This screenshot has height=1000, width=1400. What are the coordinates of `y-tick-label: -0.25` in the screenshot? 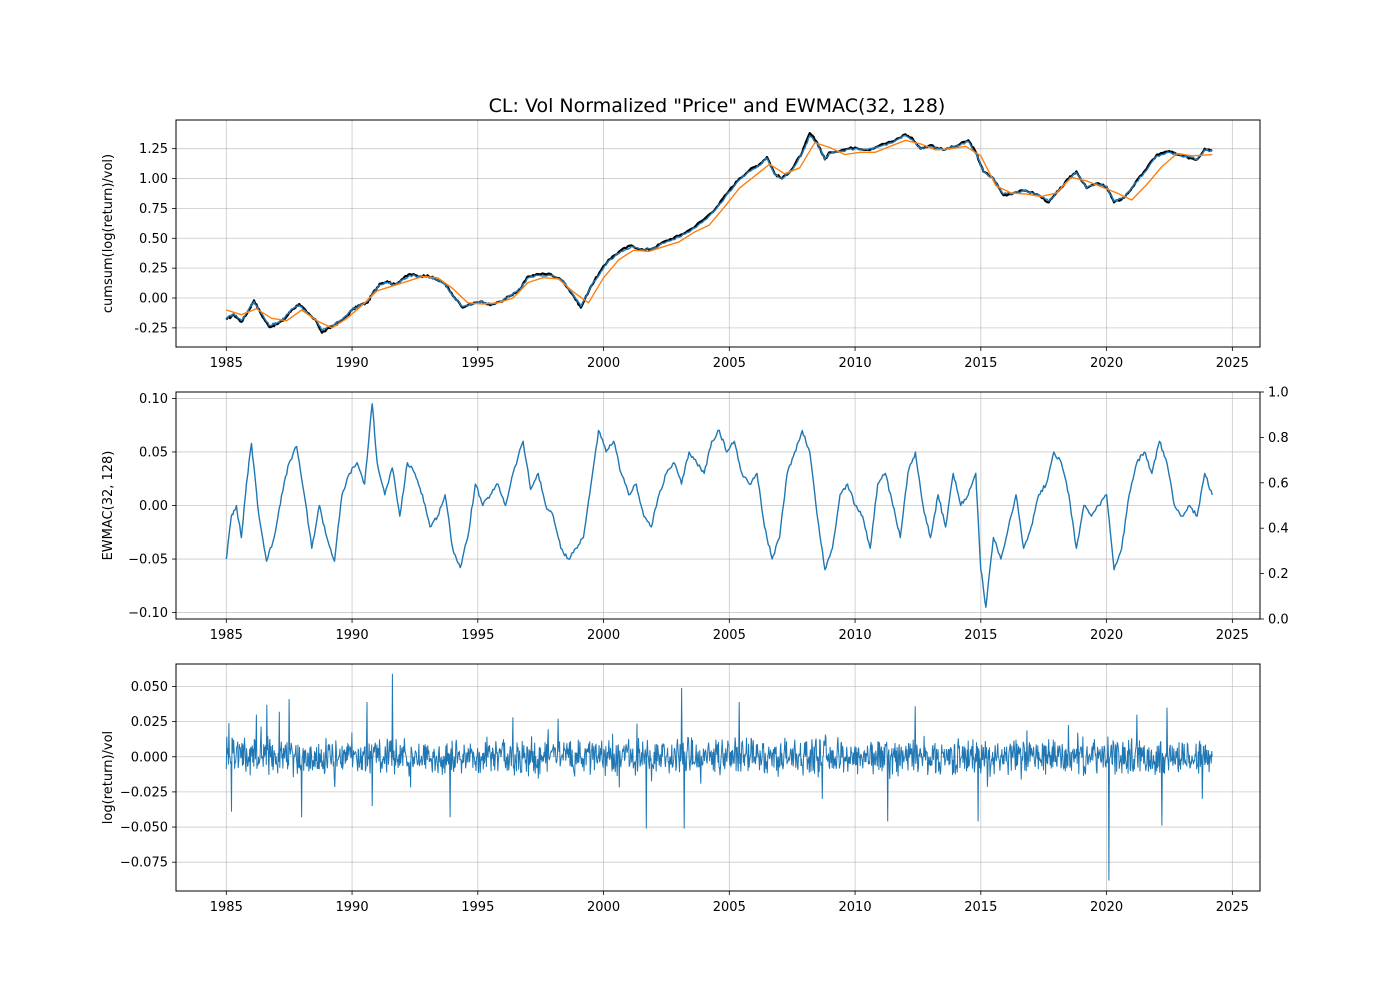 It's located at (151, 328).